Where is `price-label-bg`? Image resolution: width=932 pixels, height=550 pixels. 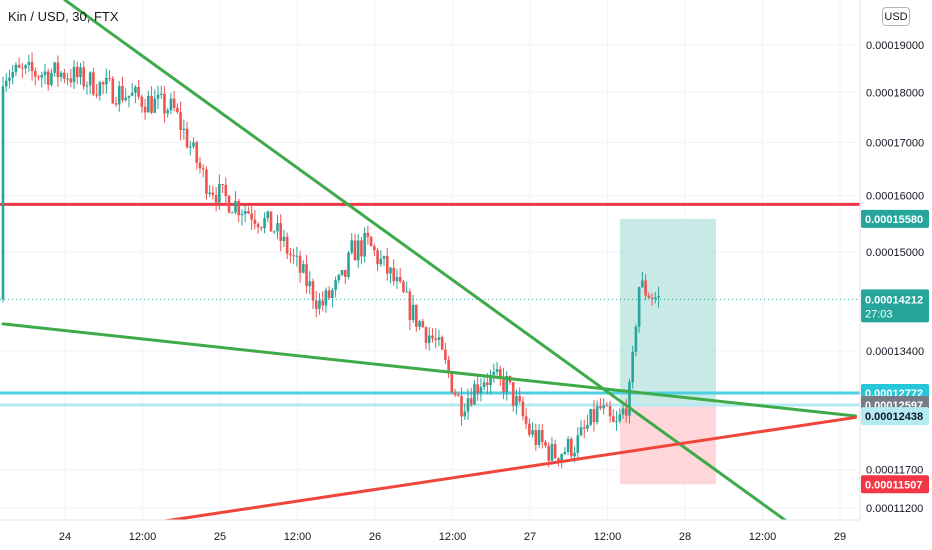 price-label-bg is located at coordinates (895, 218).